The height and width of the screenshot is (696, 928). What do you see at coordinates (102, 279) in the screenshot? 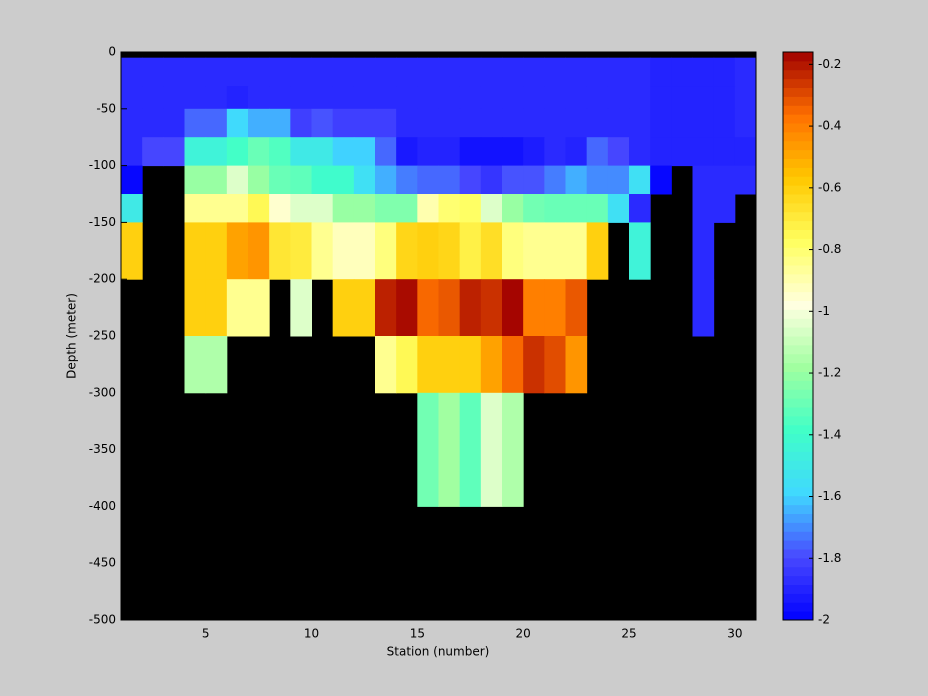
I see `y-tick-label: -200` at bounding box center [102, 279].